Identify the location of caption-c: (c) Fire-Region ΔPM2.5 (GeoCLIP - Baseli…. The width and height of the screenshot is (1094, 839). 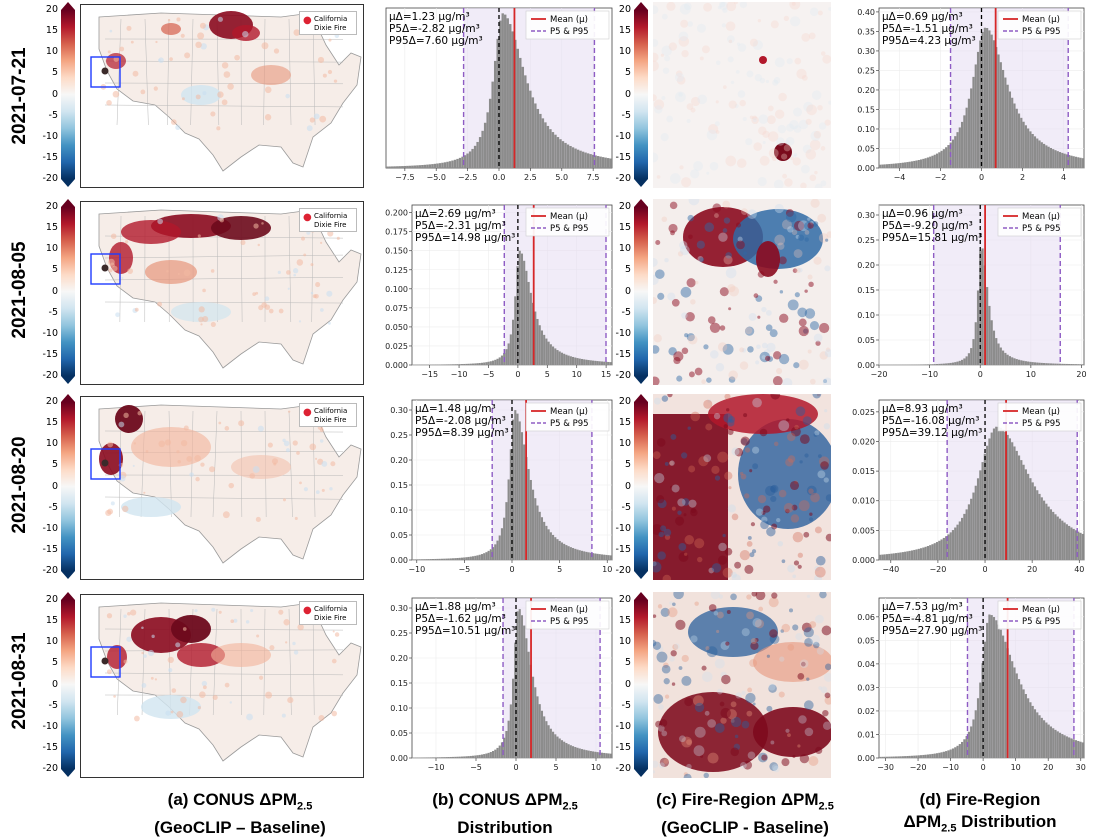
(745, 814).